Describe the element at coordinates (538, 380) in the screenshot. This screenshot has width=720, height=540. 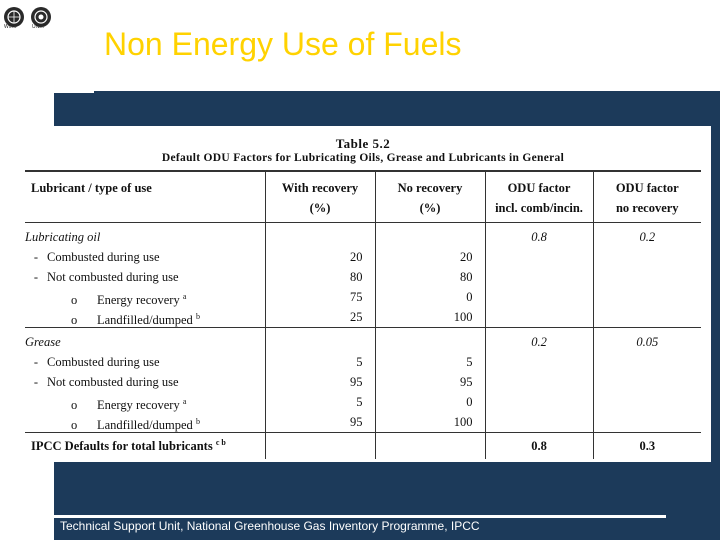
I see `odu-incl-value: 0.2` at that location.